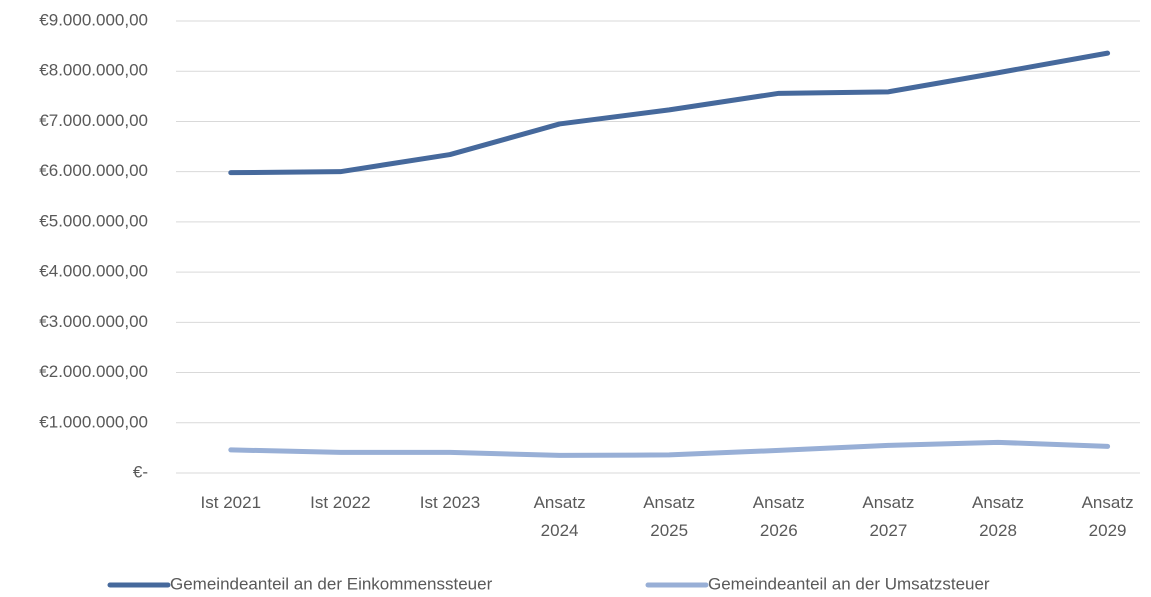 The height and width of the screenshot is (597, 1151). What do you see at coordinates (669, 448) in the screenshot?
I see `series-line` at bounding box center [669, 448].